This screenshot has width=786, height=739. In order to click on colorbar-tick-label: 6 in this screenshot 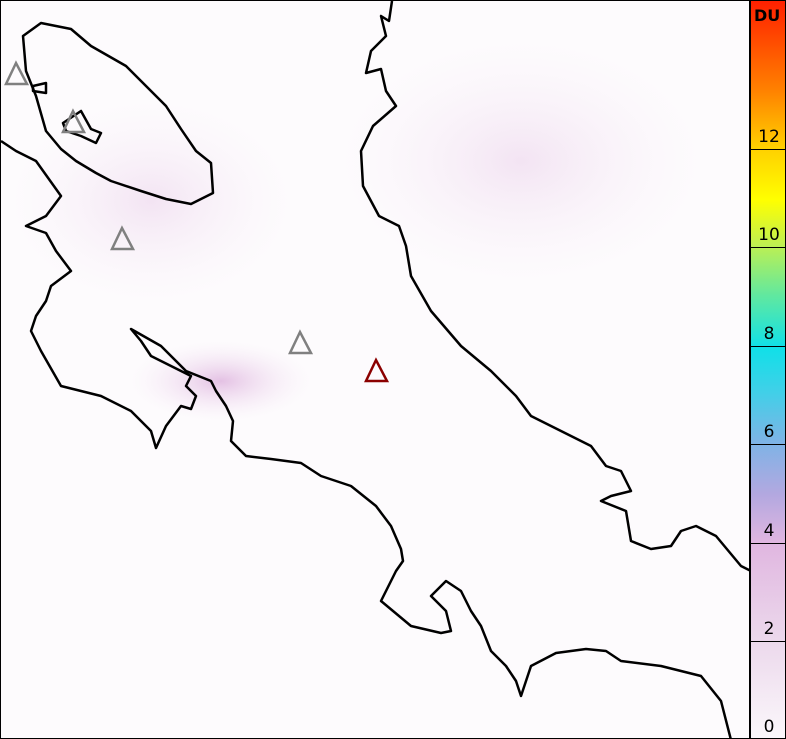, I will do `click(769, 432)`.